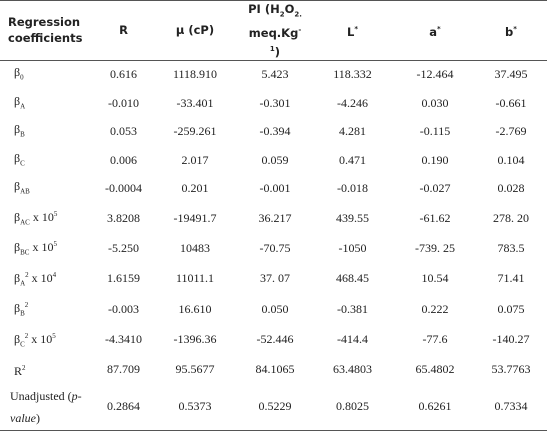  I want to click on cell: 1118.910, so click(195, 74).